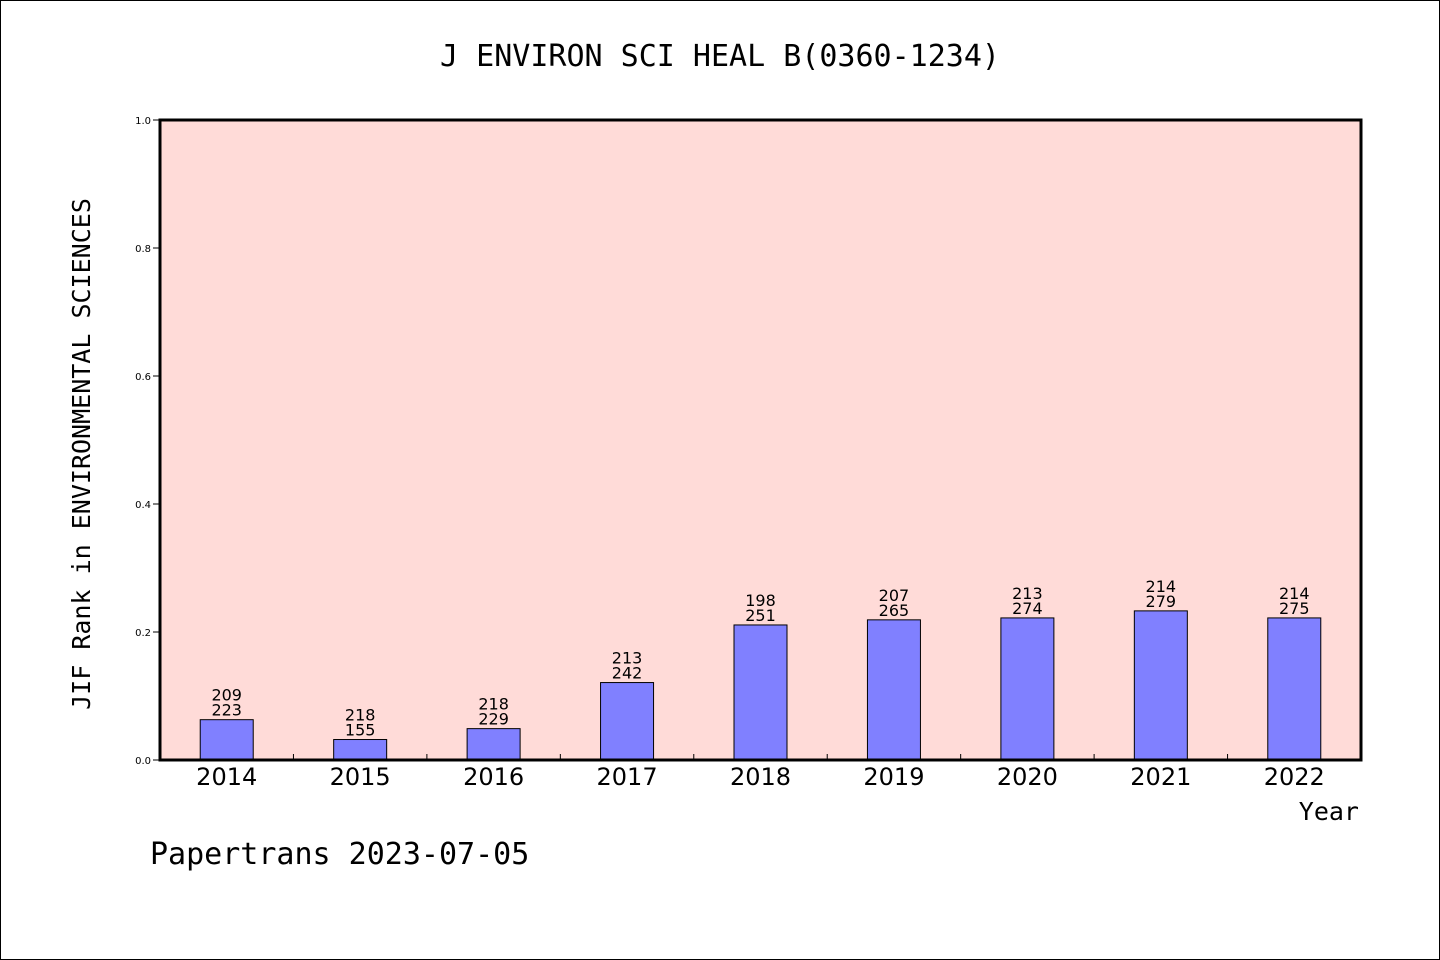 The image size is (1440, 960). I want to click on x-tick-label: 2017, so click(627, 777).